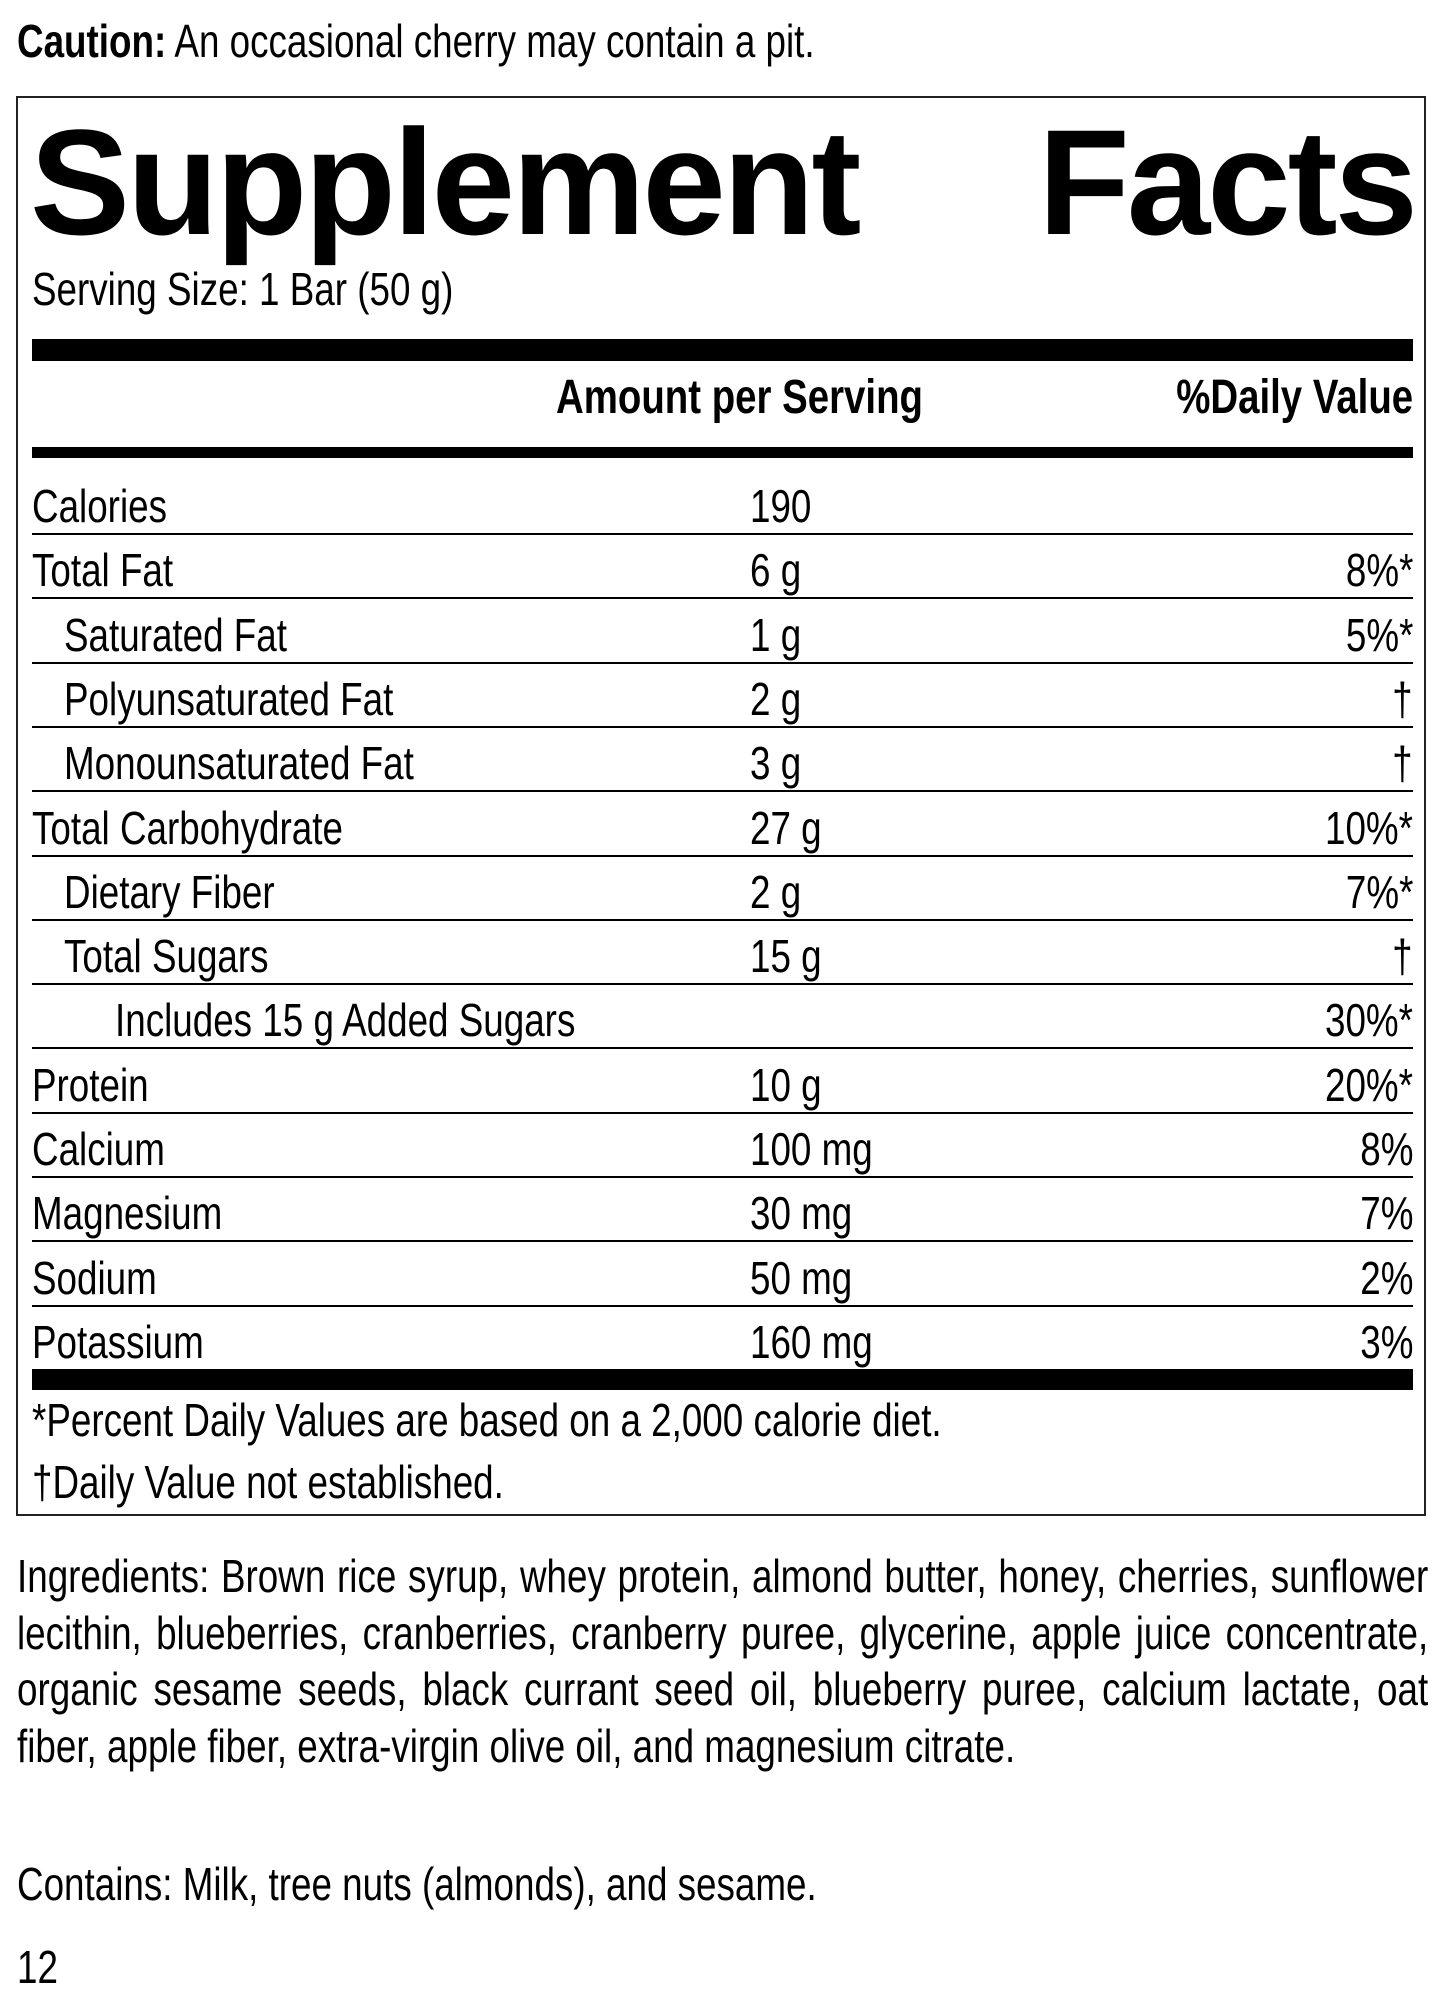 This screenshot has height=2010, width=1445. What do you see at coordinates (722, 1210) in the screenshot?
I see `nutrient-row: Magnesium 30 mg 7%` at bounding box center [722, 1210].